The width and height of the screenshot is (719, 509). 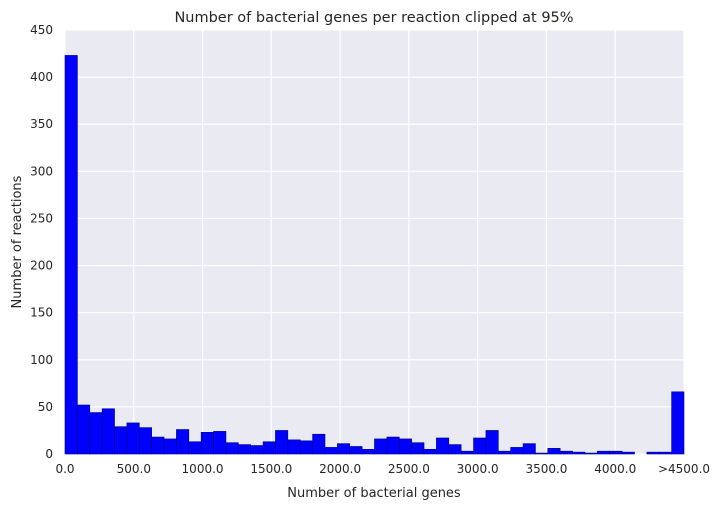 I want to click on y-tick-label: 200, so click(x=41, y=266).